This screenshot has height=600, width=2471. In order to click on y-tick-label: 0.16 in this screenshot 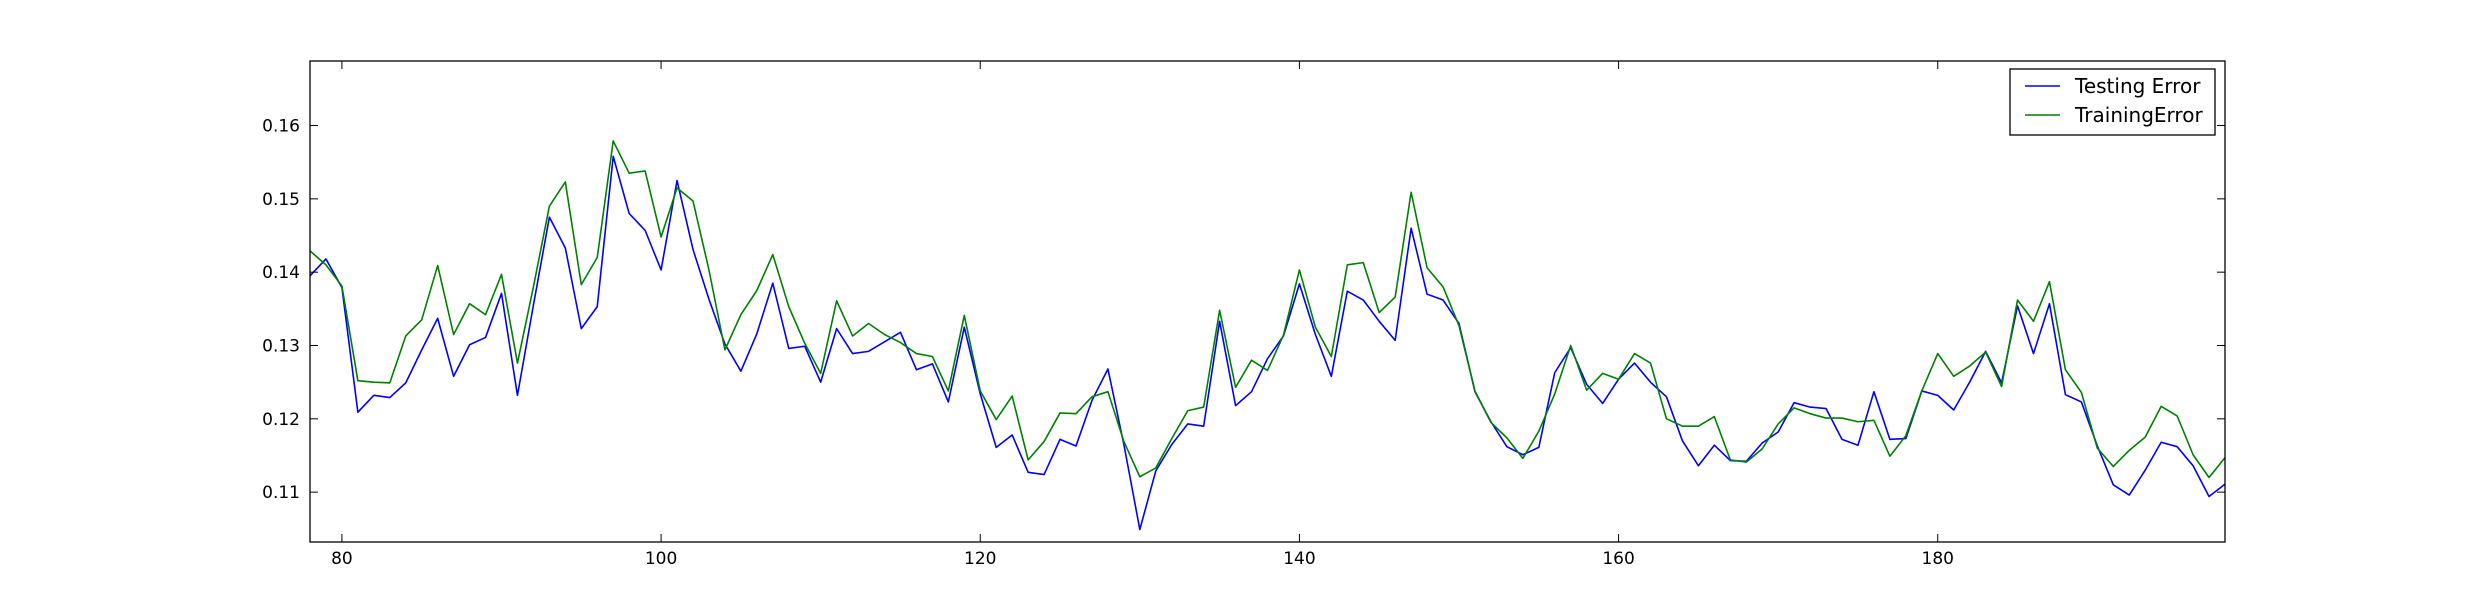, I will do `click(281, 127)`.